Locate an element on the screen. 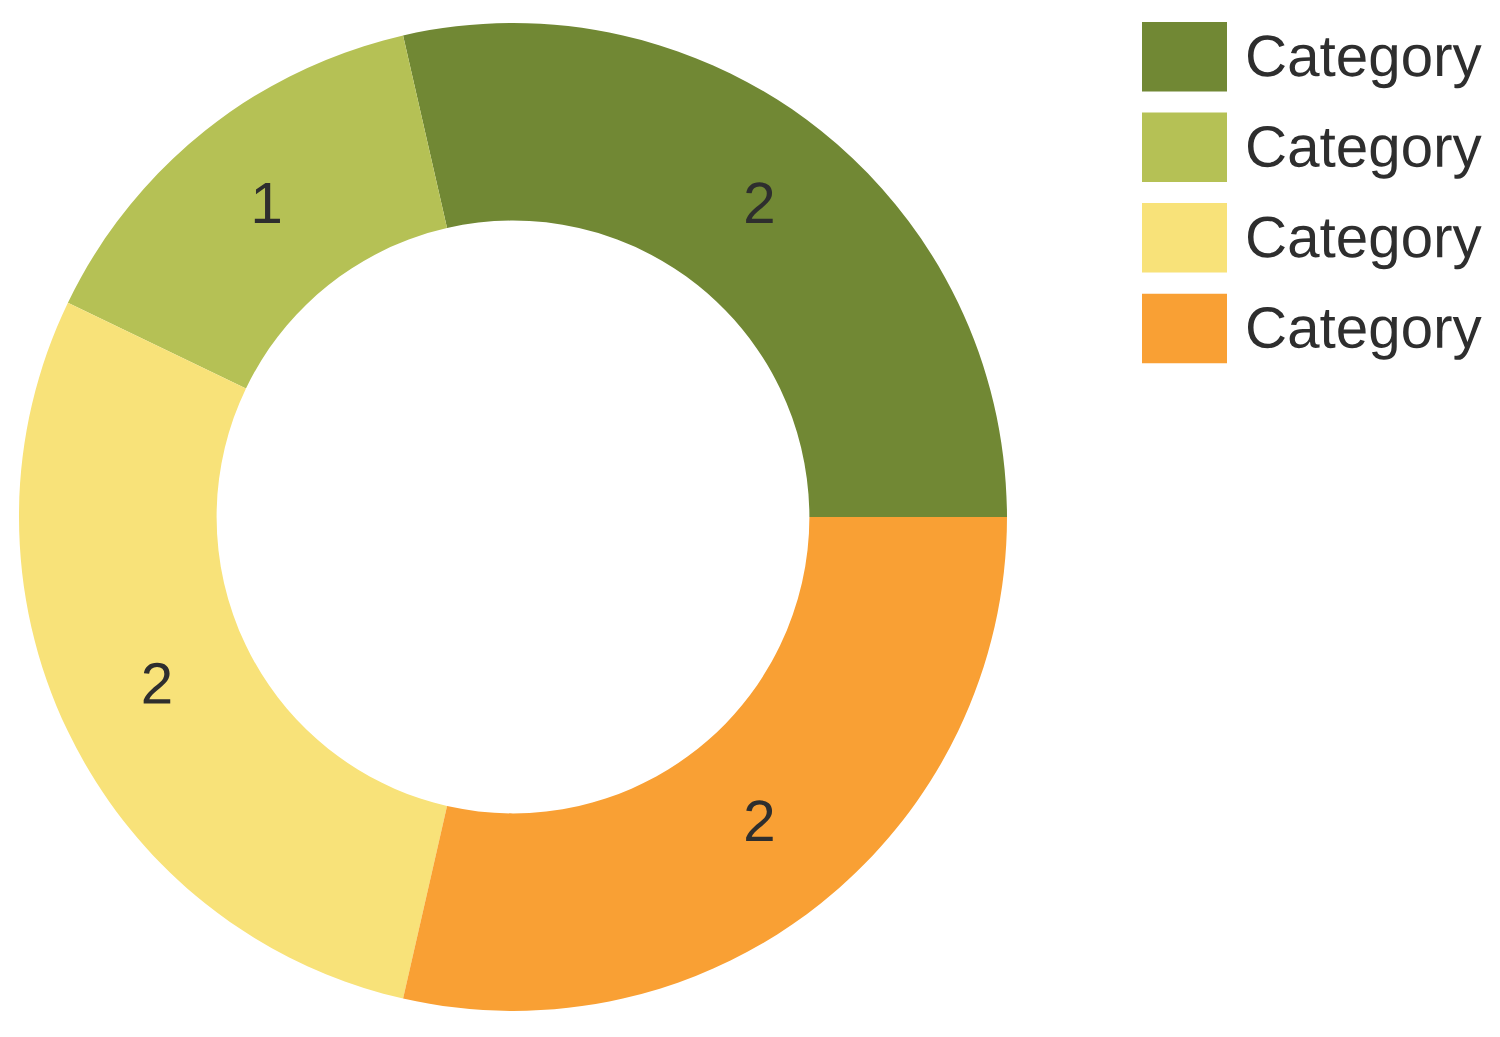 The image size is (1500, 1037). data-label: 1 is located at coordinates (267, 203).